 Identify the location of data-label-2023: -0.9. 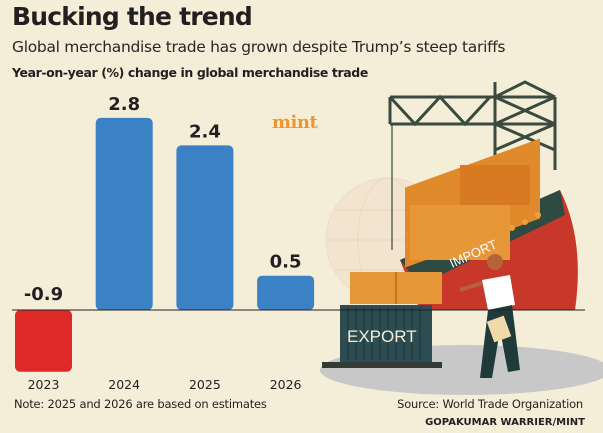
(43, 294).